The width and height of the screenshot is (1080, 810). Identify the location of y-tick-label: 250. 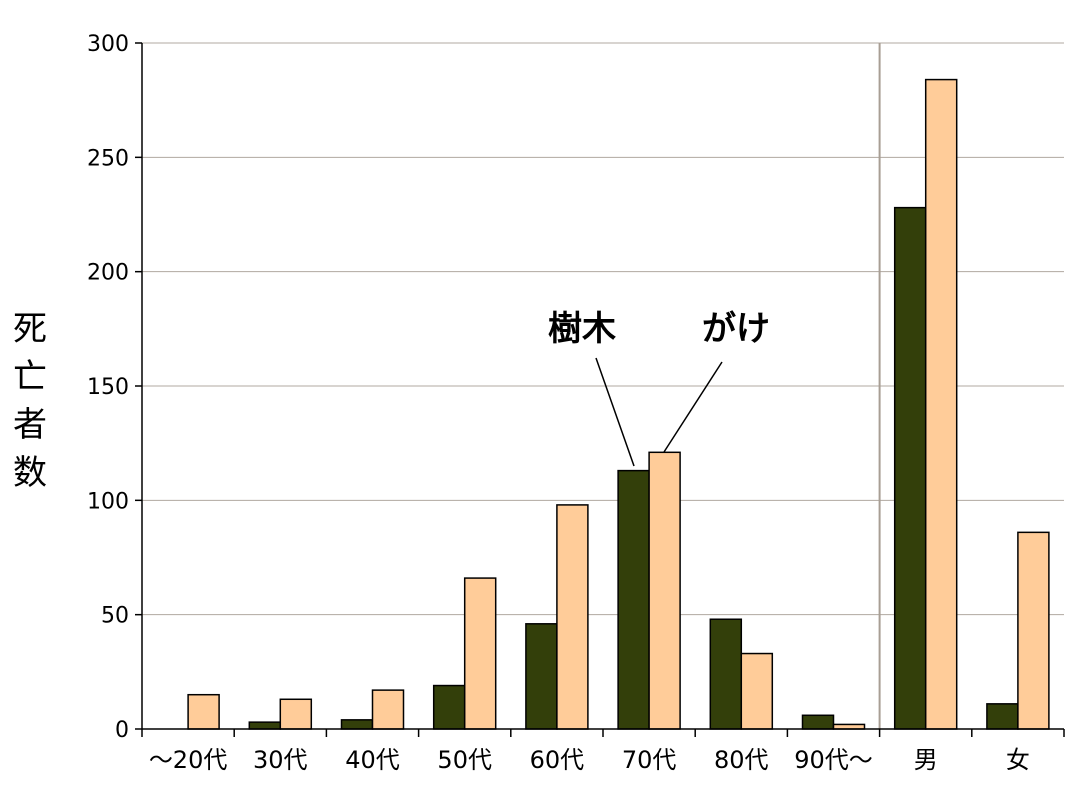
(108, 158).